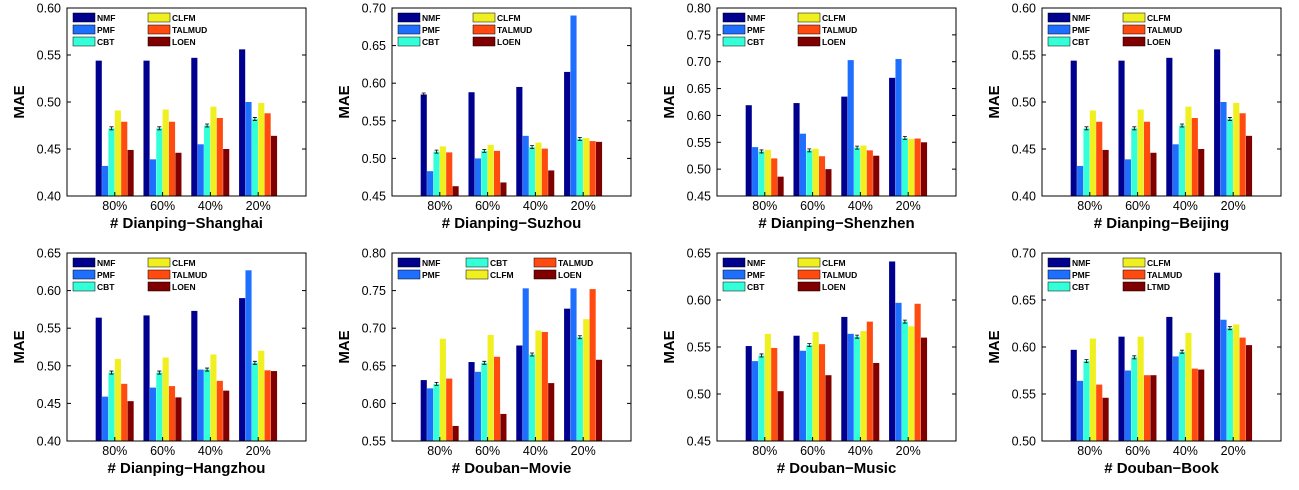 Image resolution: width=1299 pixels, height=490 pixels. I want to click on legend-label-cbt: CBT, so click(106, 287).